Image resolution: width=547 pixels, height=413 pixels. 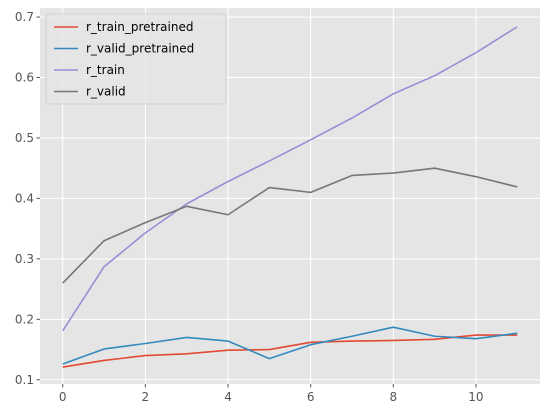 I want to click on x-tick-label: 4, so click(x=228, y=397).